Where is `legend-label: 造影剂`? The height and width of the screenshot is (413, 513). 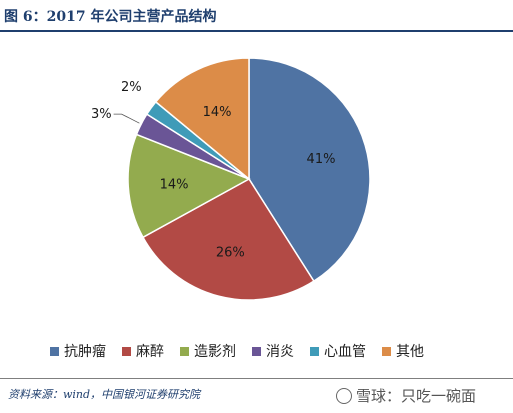 legend-label: 造影剂 is located at coordinates (215, 352).